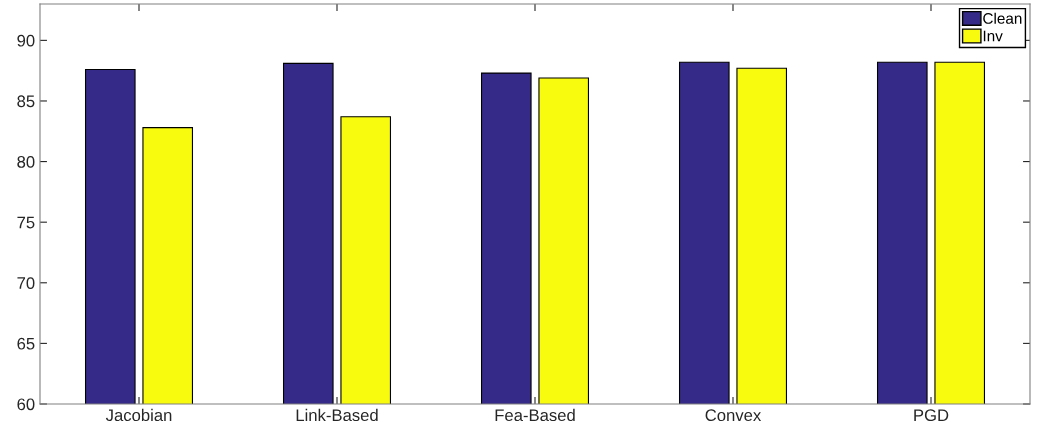 The height and width of the screenshot is (434, 1037). Describe the element at coordinates (337, 415) in the screenshot. I see `x-tick-label: Link-Based` at that location.